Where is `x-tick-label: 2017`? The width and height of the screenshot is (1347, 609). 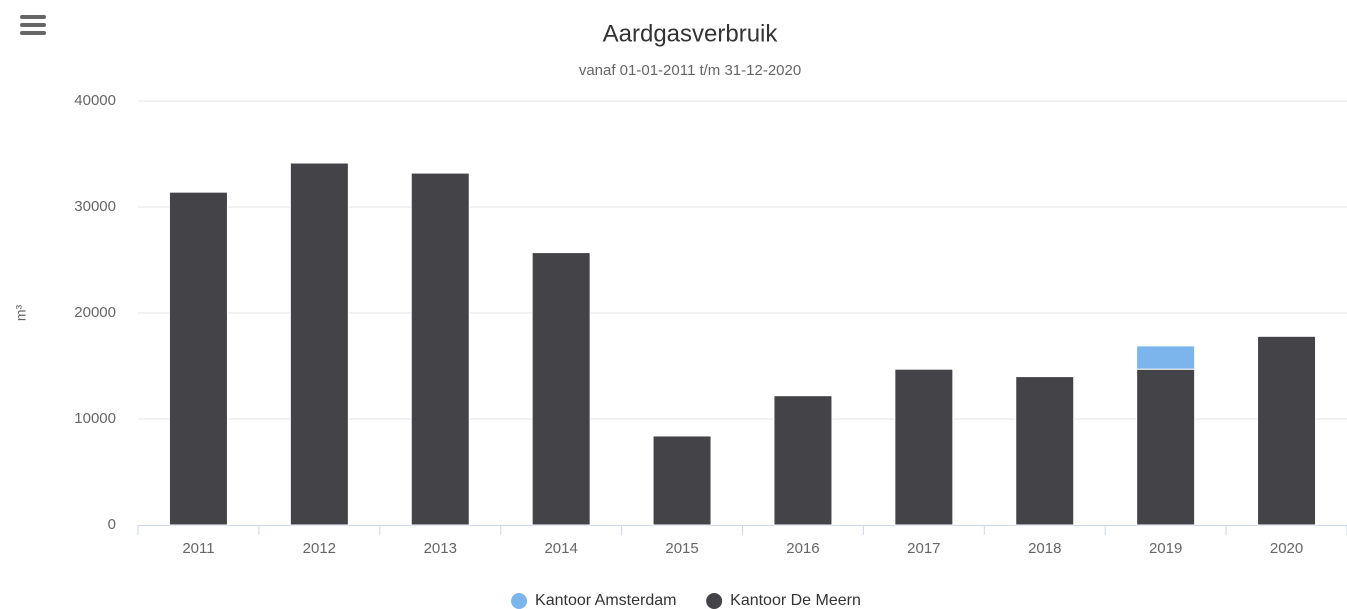
x-tick-label: 2017 is located at coordinates (923, 548).